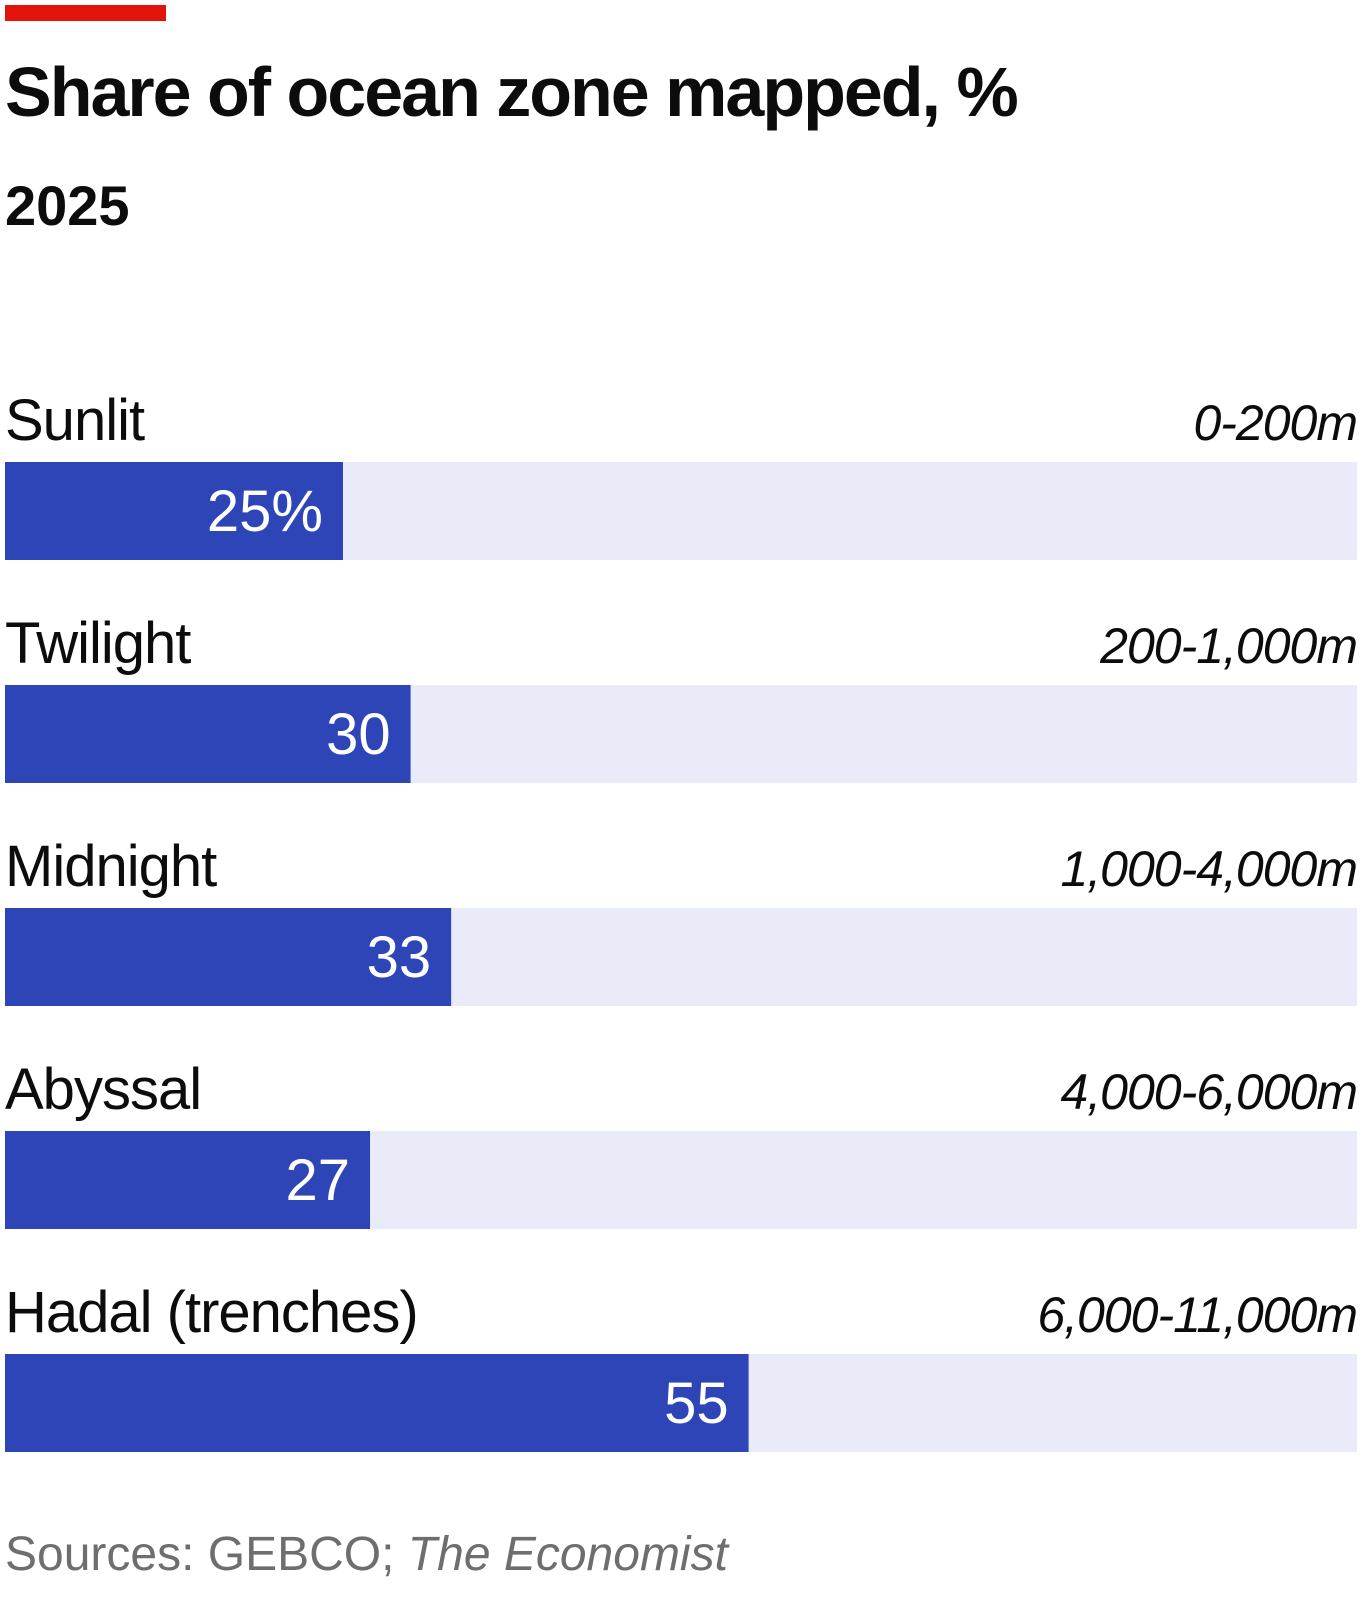 The width and height of the screenshot is (1362, 1606). What do you see at coordinates (358, 734) in the screenshot?
I see `bar-value-label: 30` at bounding box center [358, 734].